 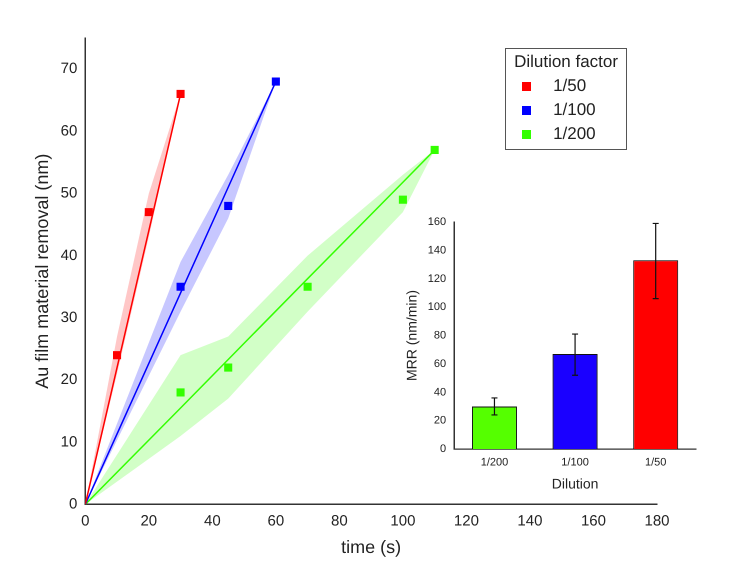 I want to click on y-tick-label: 80, so click(x=440, y=336).